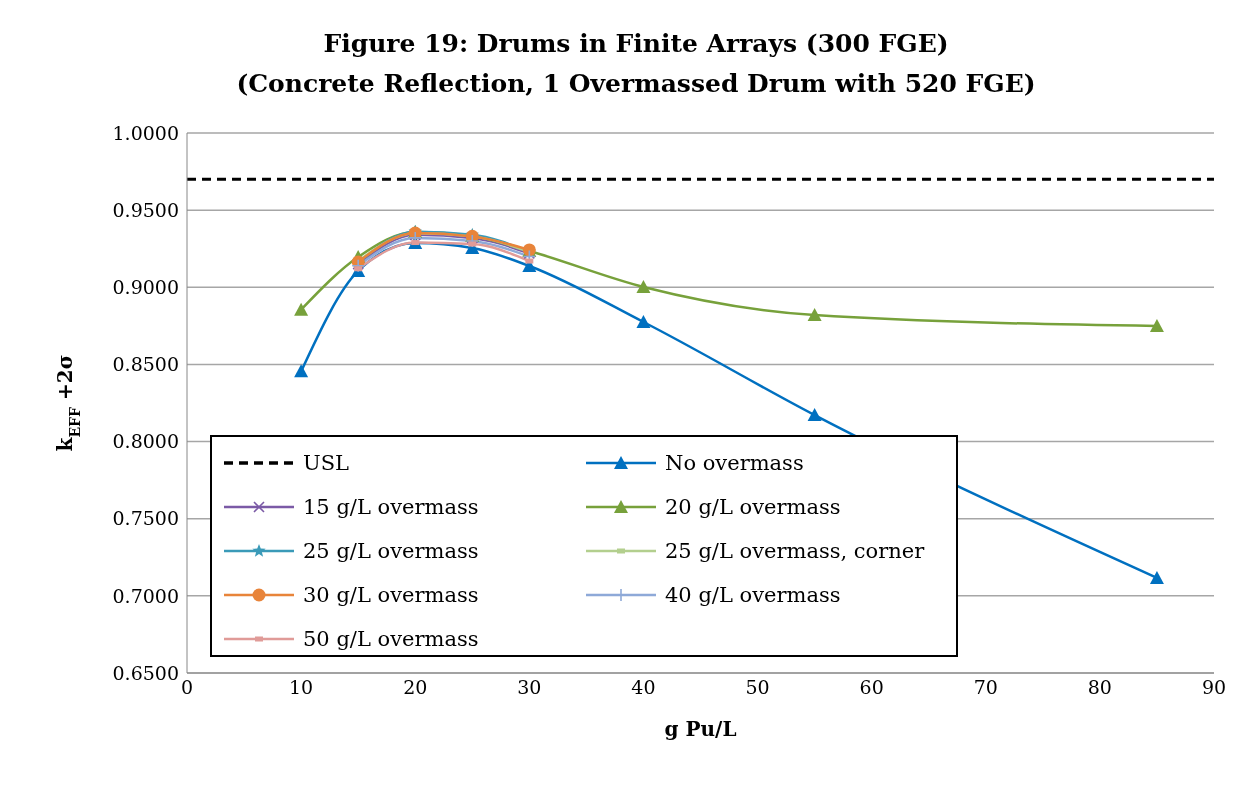  What do you see at coordinates (145, 672) in the screenshot?
I see `y-tick-label: 0.6500` at bounding box center [145, 672].